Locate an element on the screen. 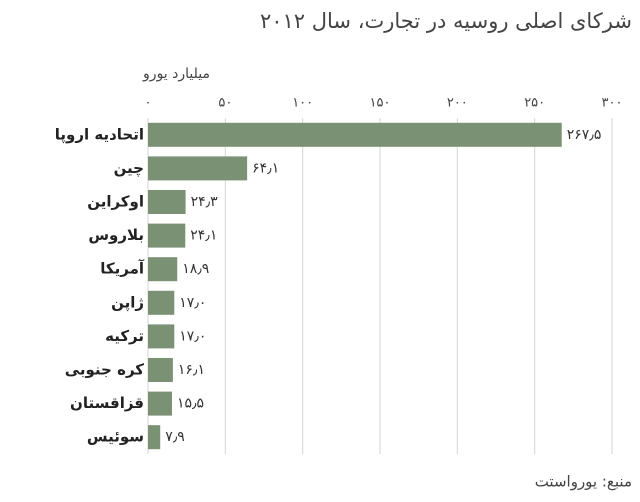 Image resolution: width=640 pixels, height=502 pixels. category-label: ژاپن is located at coordinates (127, 302).